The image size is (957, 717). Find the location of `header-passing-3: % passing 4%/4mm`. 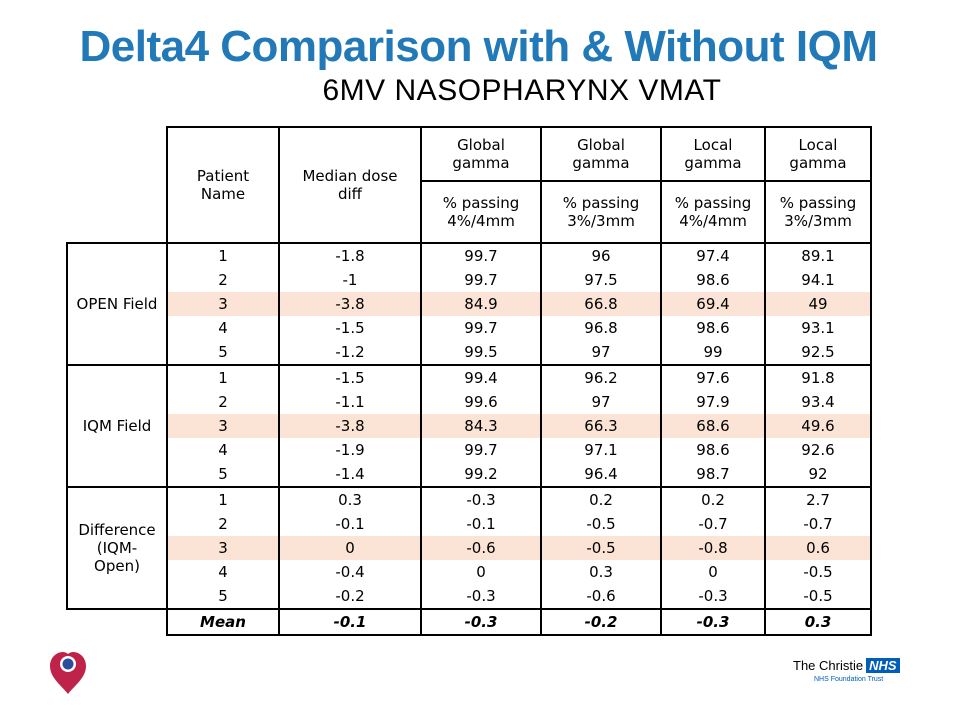

header-passing-3: % passing 4%/4mm is located at coordinates (713, 212).